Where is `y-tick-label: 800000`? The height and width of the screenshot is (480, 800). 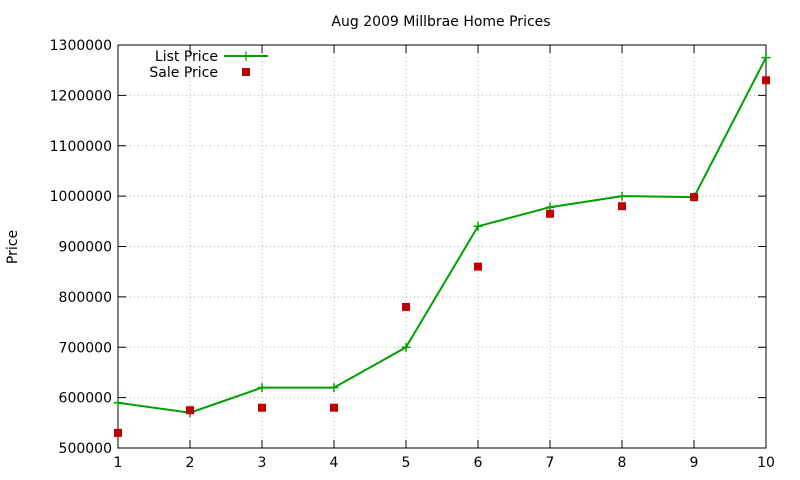
y-tick-label: 800000 is located at coordinates (85, 298).